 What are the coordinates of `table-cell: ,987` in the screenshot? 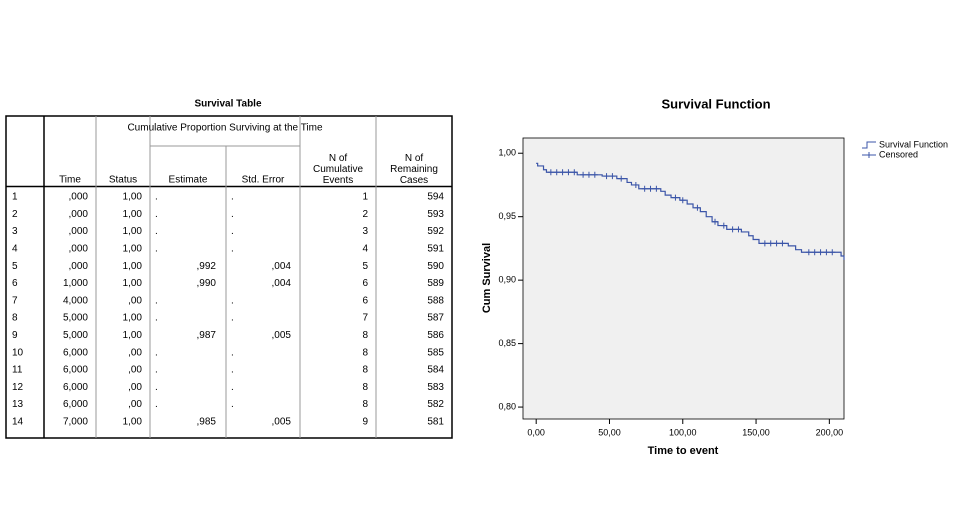 It's located at (207, 335).